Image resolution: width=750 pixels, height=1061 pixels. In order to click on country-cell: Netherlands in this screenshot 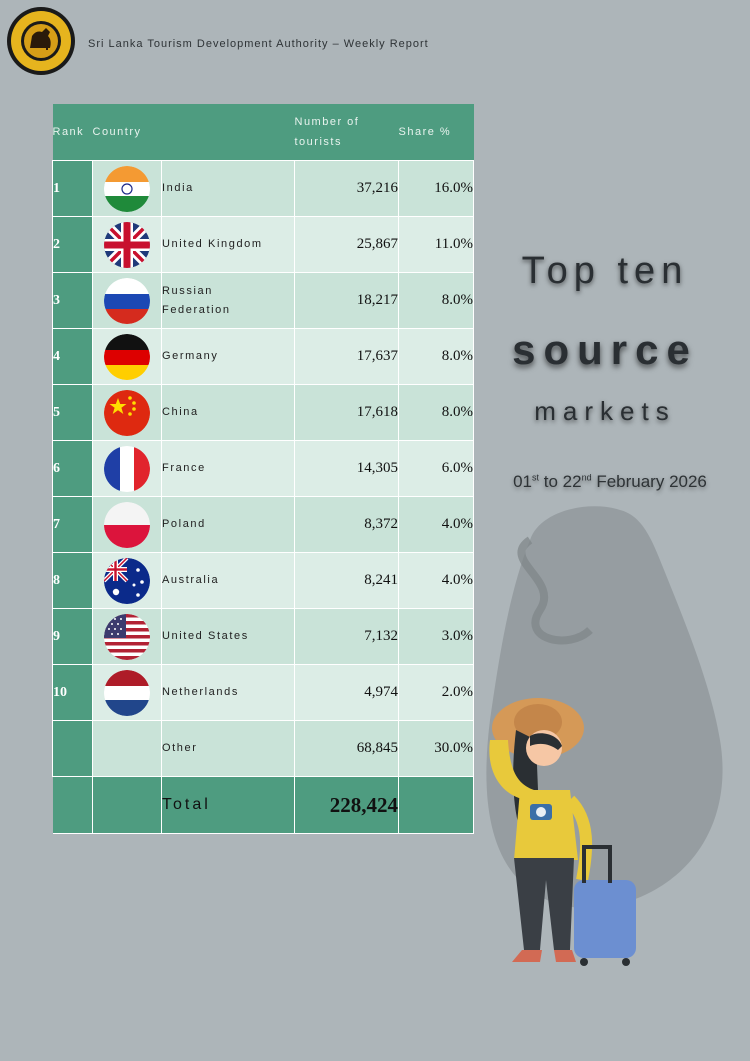, I will do `click(228, 692)`.